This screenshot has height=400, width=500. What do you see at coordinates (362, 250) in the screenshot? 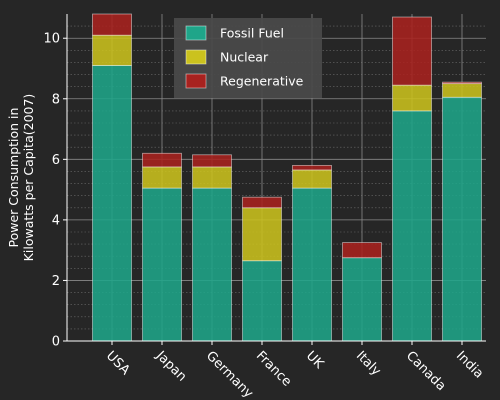
I see `bar-italy-regenerative` at bounding box center [362, 250].